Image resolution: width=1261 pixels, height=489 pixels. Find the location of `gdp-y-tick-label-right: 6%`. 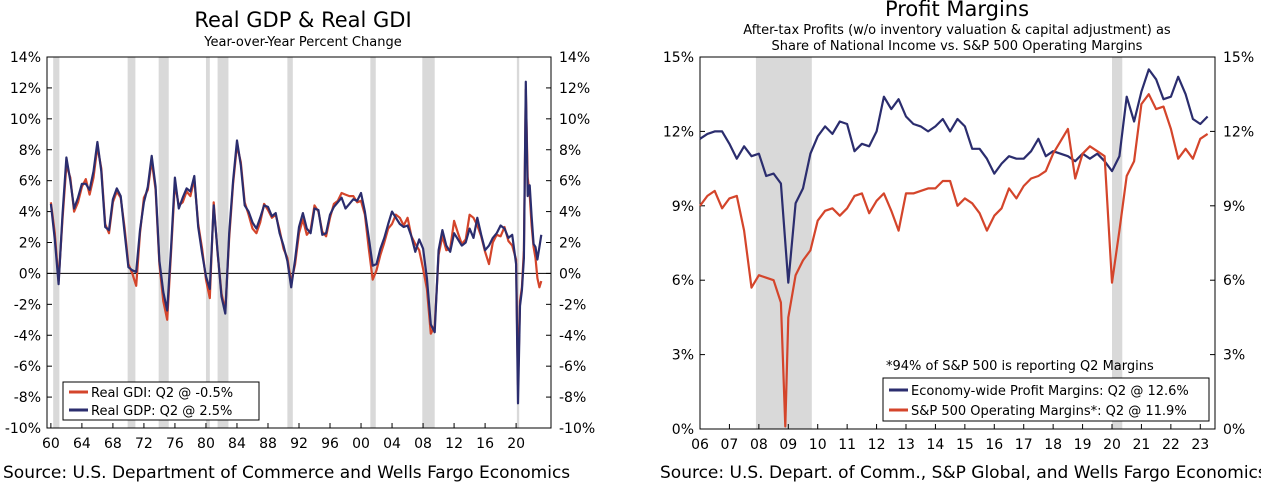

gdp-y-tick-label-right: 6% is located at coordinates (570, 182).